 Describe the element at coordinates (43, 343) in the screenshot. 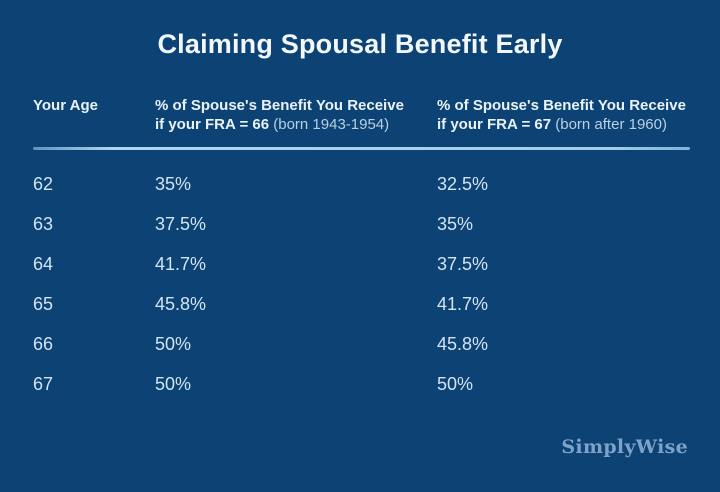

I see `cell-age: 66` at that location.